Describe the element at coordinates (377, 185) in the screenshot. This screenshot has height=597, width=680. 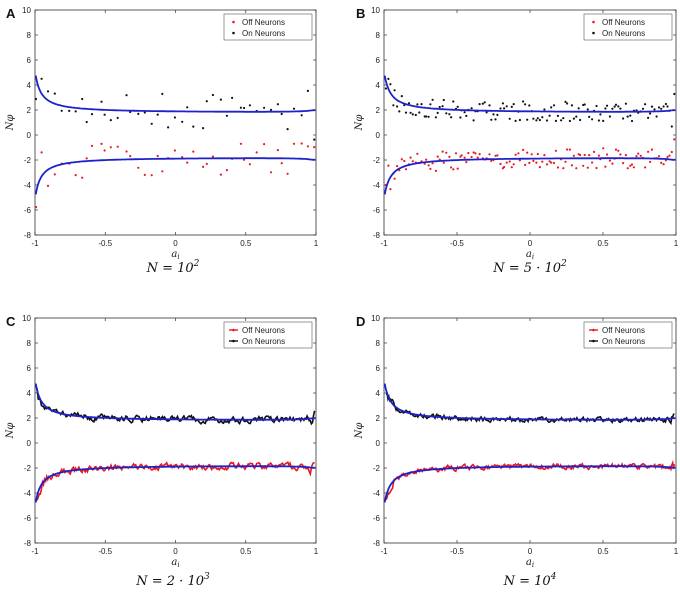
I see `y-tick-label: -4` at that location.